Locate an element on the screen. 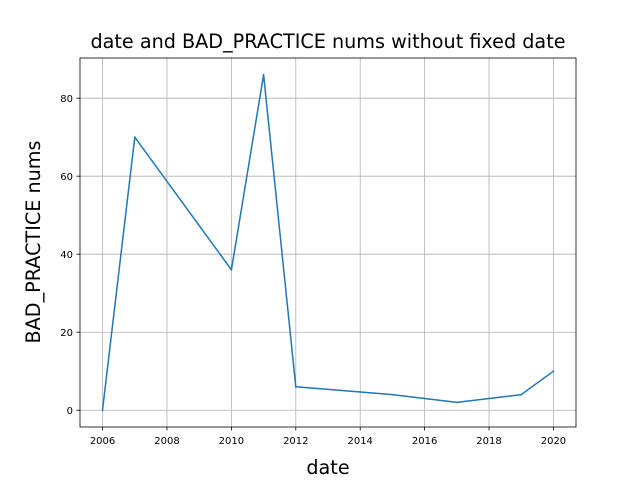 This screenshot has height=485, width=640. y-tick-label: 40 is located at coordinates (66, 255).